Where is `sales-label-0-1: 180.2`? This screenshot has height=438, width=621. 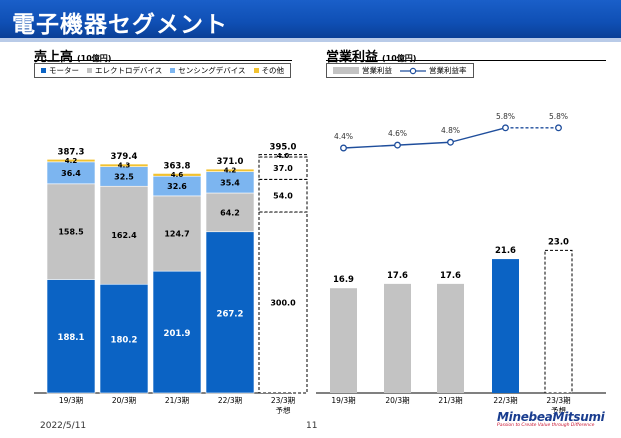 sales-label-0-1: 180.2 is located at coordinates (124, 341).